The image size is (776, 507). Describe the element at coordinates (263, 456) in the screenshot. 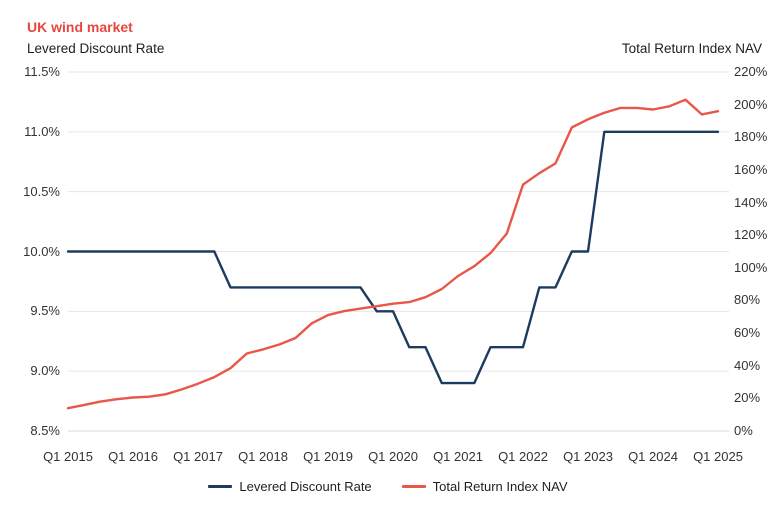

I see `x-axis-tick: Q1 2018` at that location.